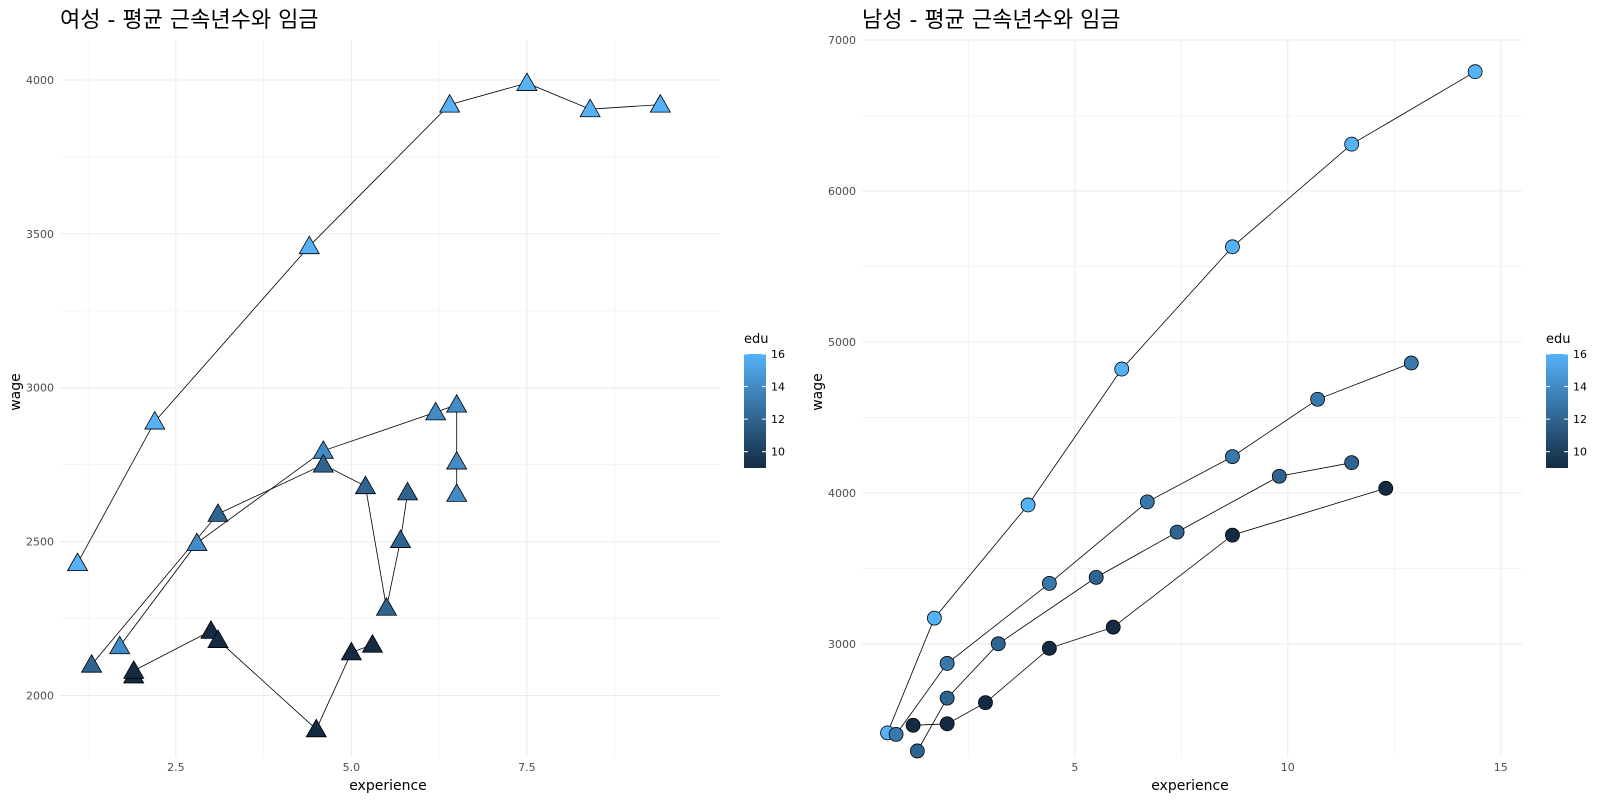  I want to click on y-tick-label: 6000, so click(842, 191).